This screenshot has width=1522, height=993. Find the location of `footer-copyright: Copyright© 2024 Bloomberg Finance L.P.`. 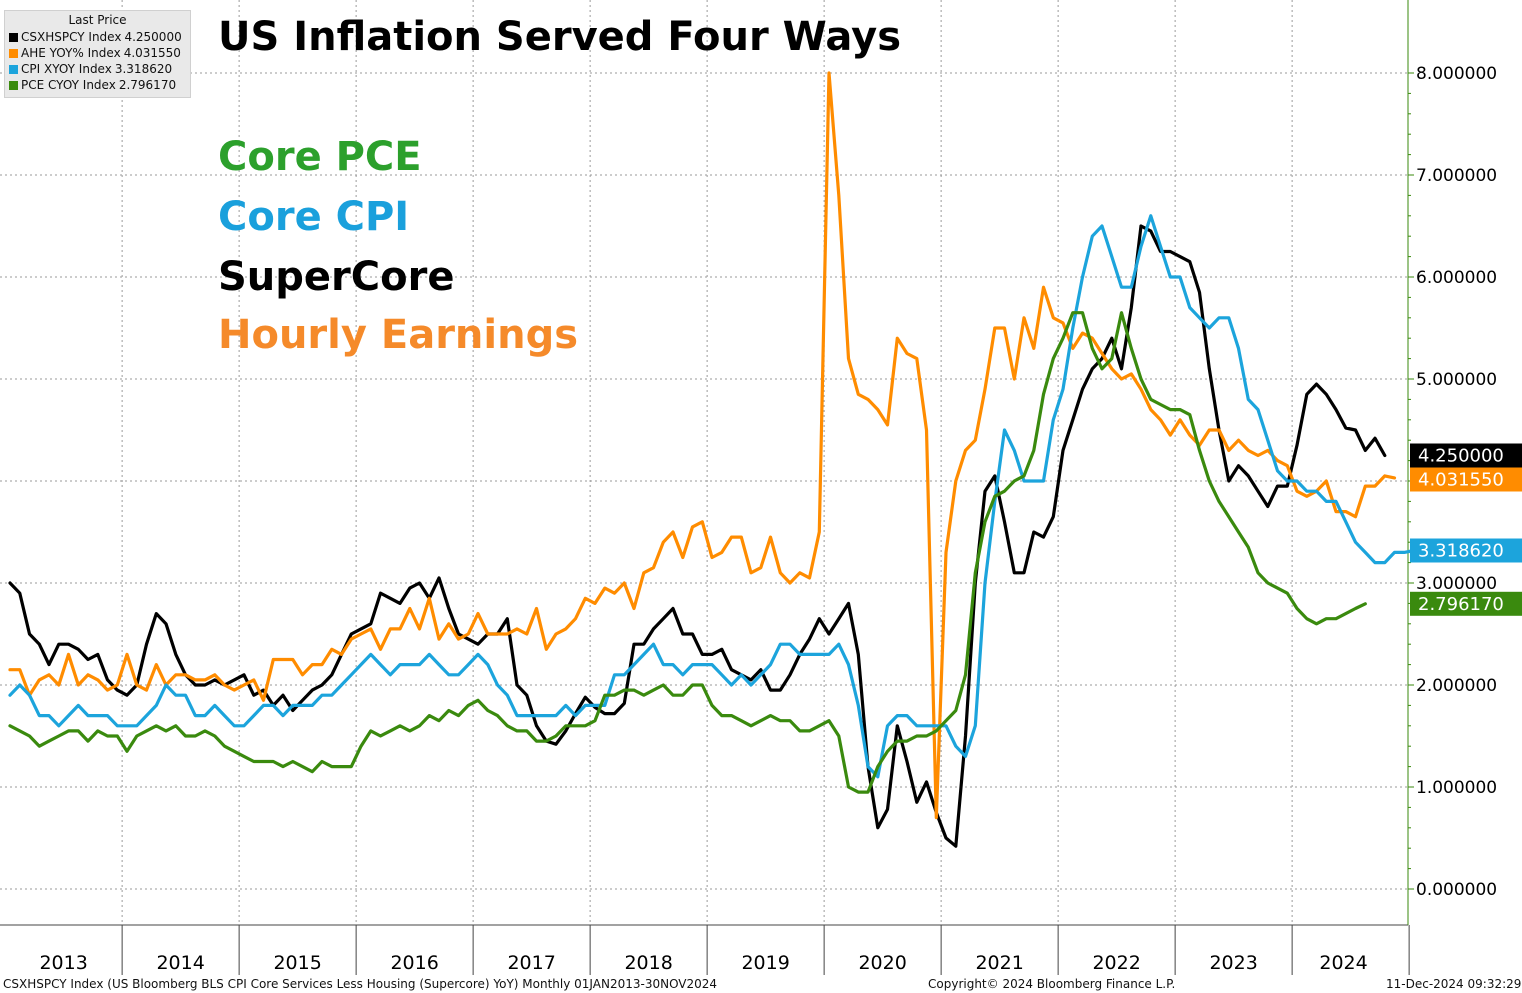

footer-copyright: Copyright© 2024 Bloomberg Finance L.P. is located at coordinates (1052, 984).